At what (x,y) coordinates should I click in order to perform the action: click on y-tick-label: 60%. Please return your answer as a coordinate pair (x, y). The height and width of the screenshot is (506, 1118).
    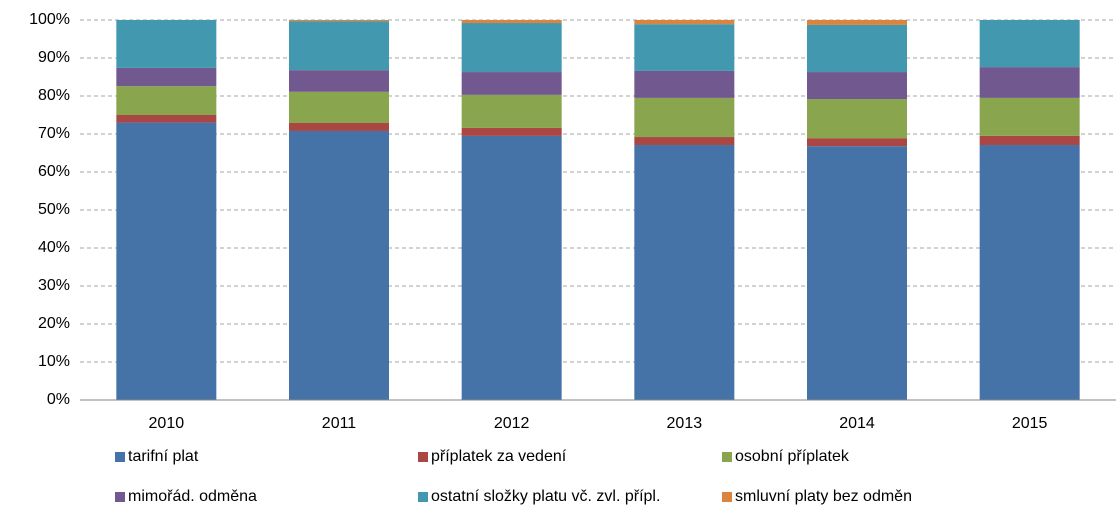
    Looking at the image, I should click on (54, 171).